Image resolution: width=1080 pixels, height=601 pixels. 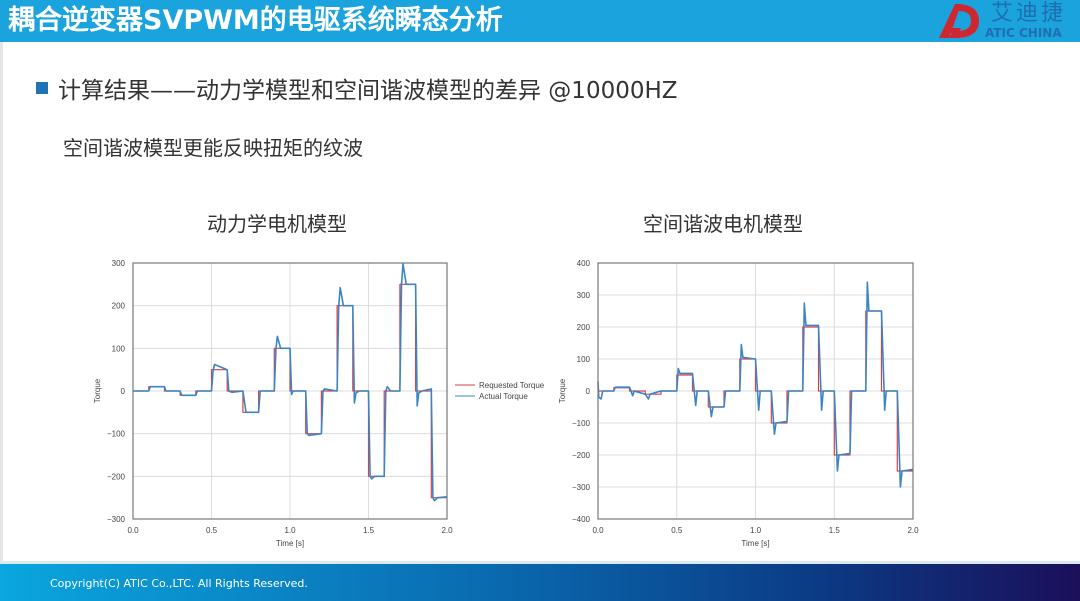 What do you see at coordinates (255, 20) in the screenshot?
I see `slide-title: 耦合逆变器SVPWM的电驱系统瞬态分析` at bounding box center [255, 20].